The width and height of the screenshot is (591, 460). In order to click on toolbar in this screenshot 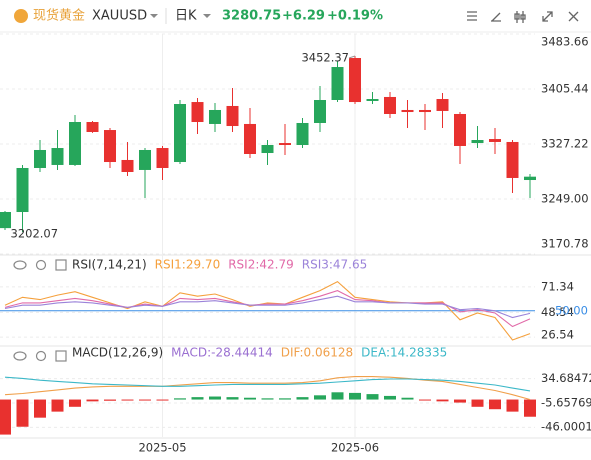, I will do `click(523, 17)`.